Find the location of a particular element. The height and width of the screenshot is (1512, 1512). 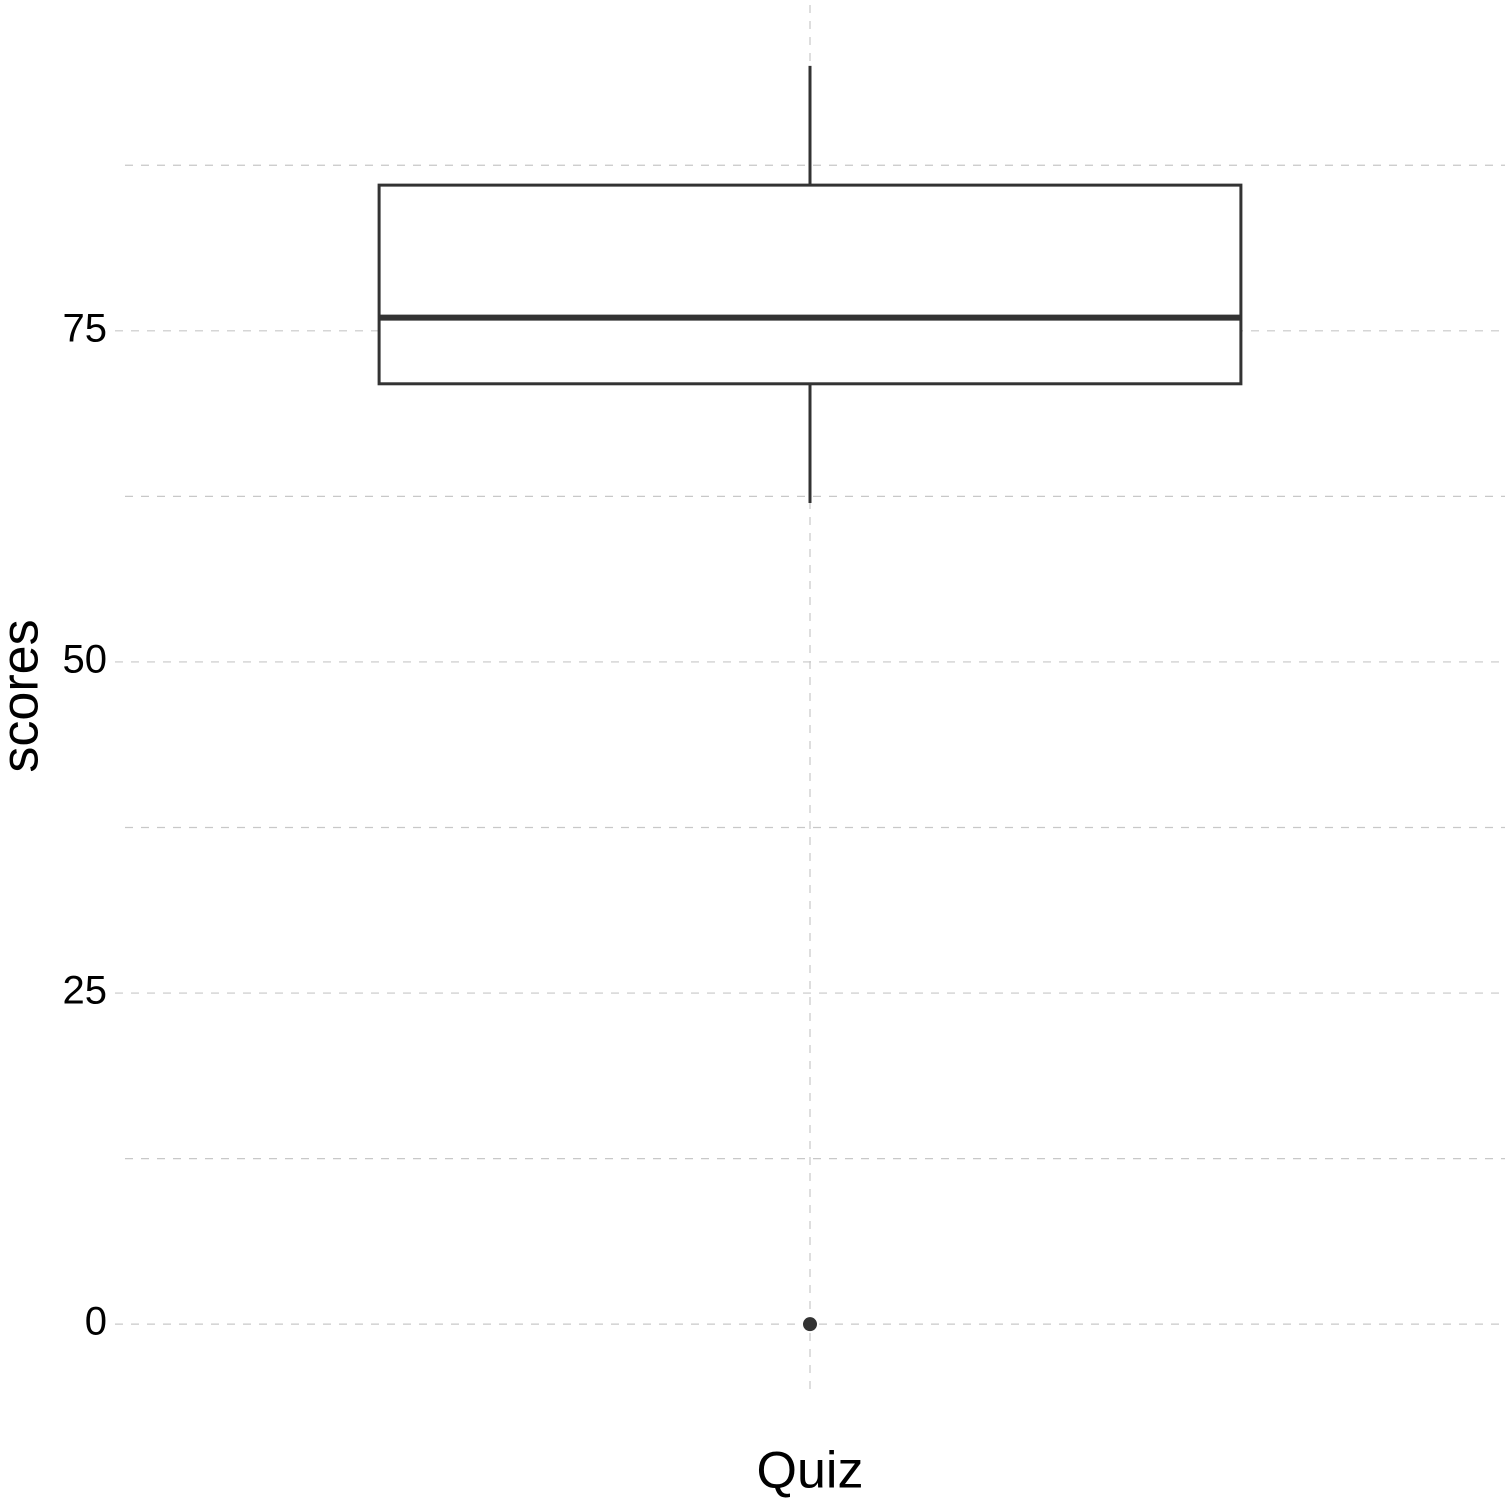

box is located at coordinates (810, 284).